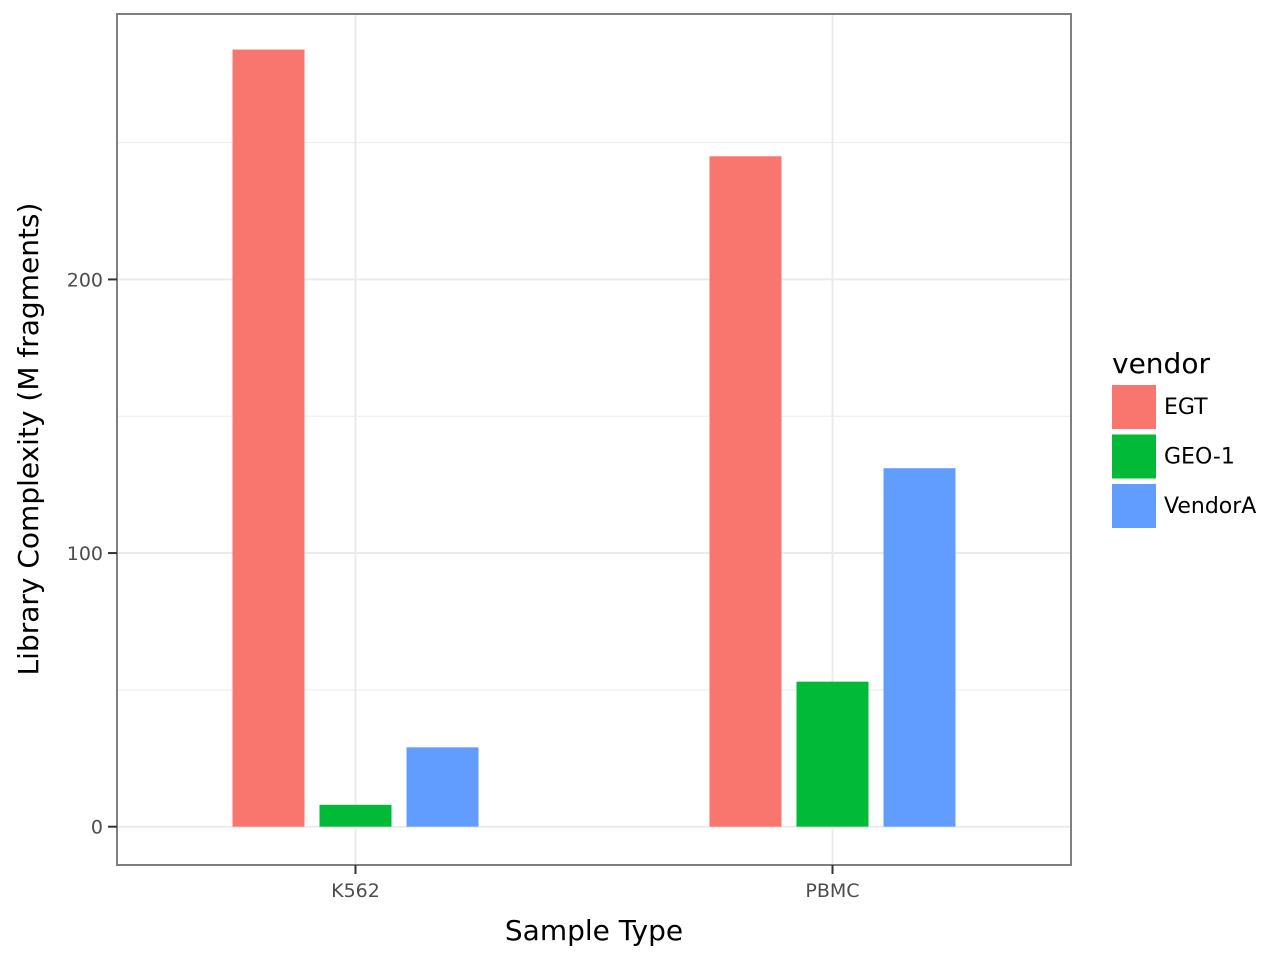 Image resolution: width=1280 pixels, height=960 pixels. Describe the element at coordinates (832, 891) in the screenshot. I see `x-tick-label: PBMC` at that location.